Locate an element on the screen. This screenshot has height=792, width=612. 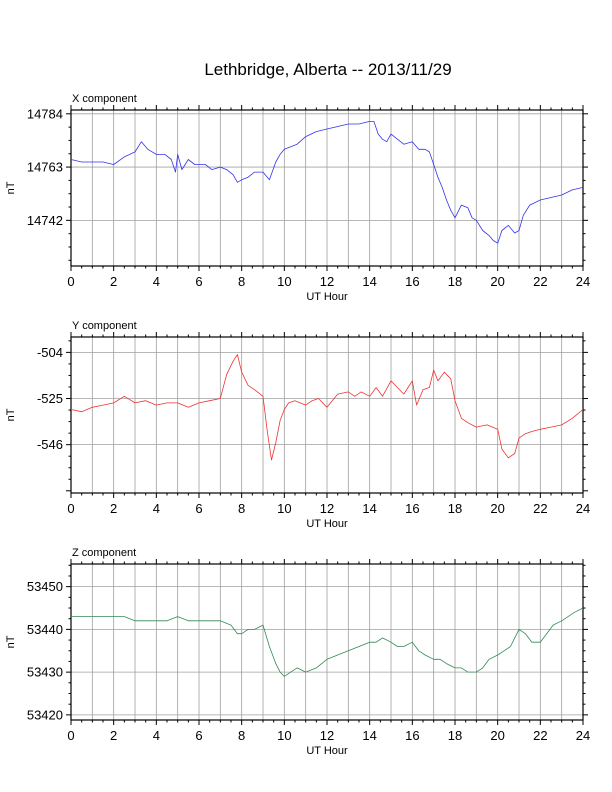
panel-title: Z component is located at coordinates (104, 553).